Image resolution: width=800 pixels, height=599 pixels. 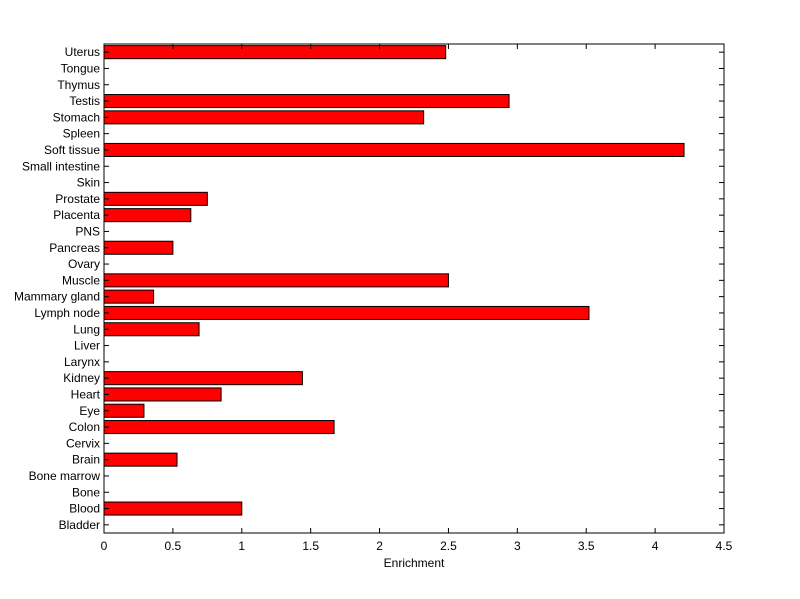 What do you see at coordinates (517, 546) in the screenshot?
I see `x-tick-label: 3` at bounding box center [517, 546].